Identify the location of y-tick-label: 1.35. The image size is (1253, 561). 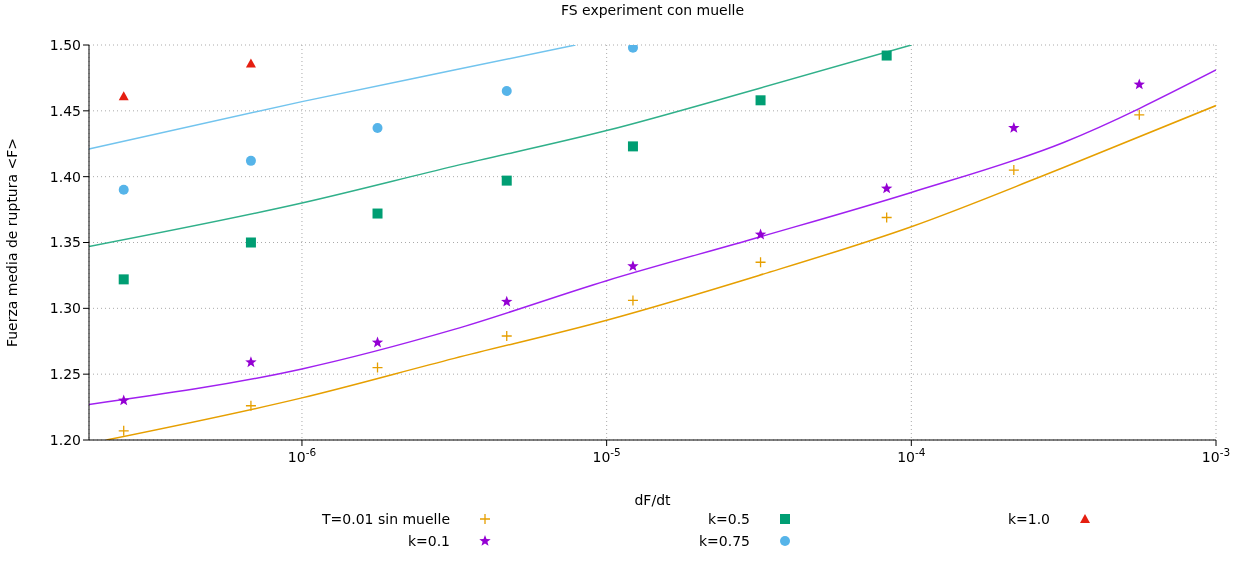
(65, 242).